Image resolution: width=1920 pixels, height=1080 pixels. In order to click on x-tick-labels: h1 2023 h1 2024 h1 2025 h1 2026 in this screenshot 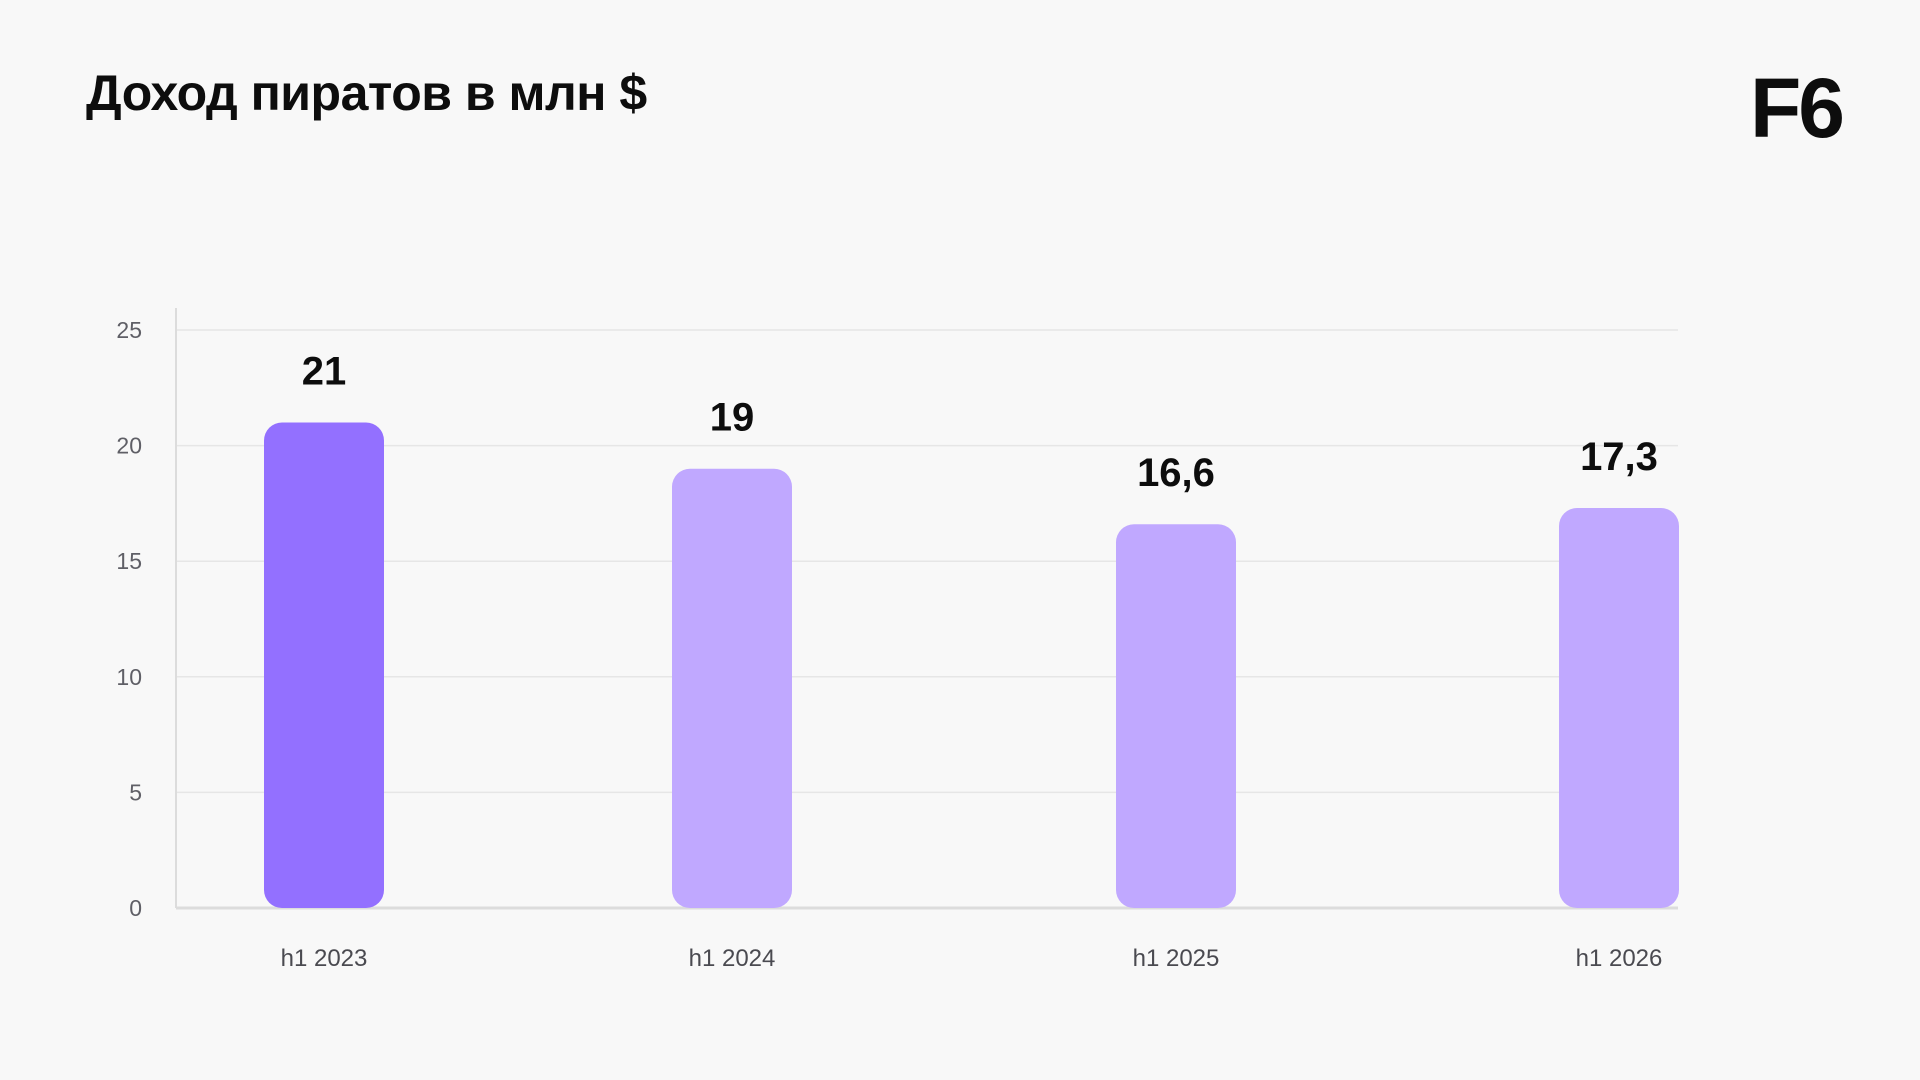, I will do `click(972, 958)`.